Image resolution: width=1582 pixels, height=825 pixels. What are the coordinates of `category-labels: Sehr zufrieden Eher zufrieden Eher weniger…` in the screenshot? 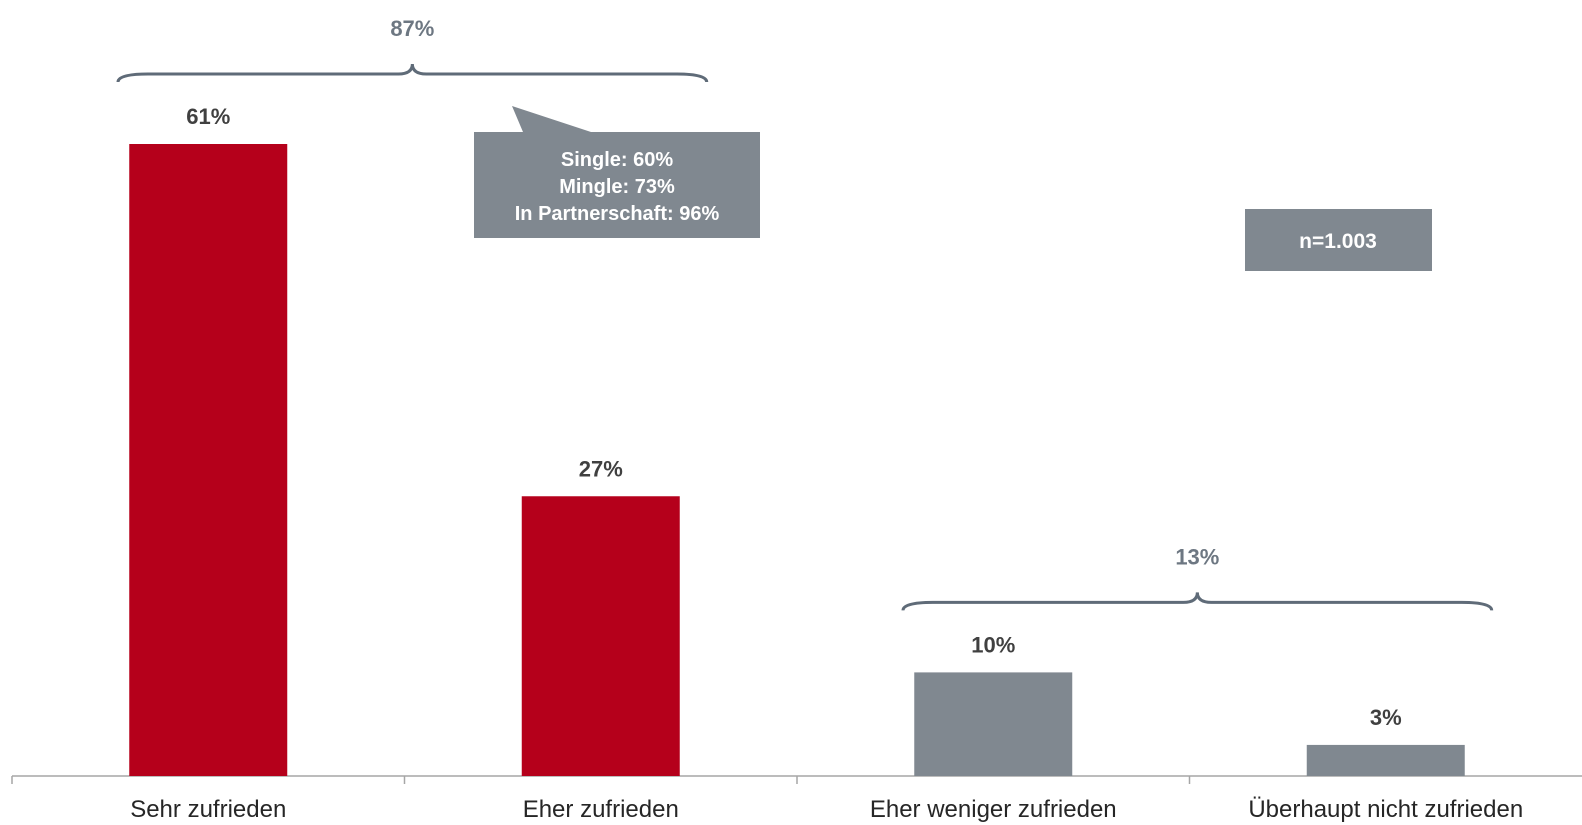 It's located at (826, 809).